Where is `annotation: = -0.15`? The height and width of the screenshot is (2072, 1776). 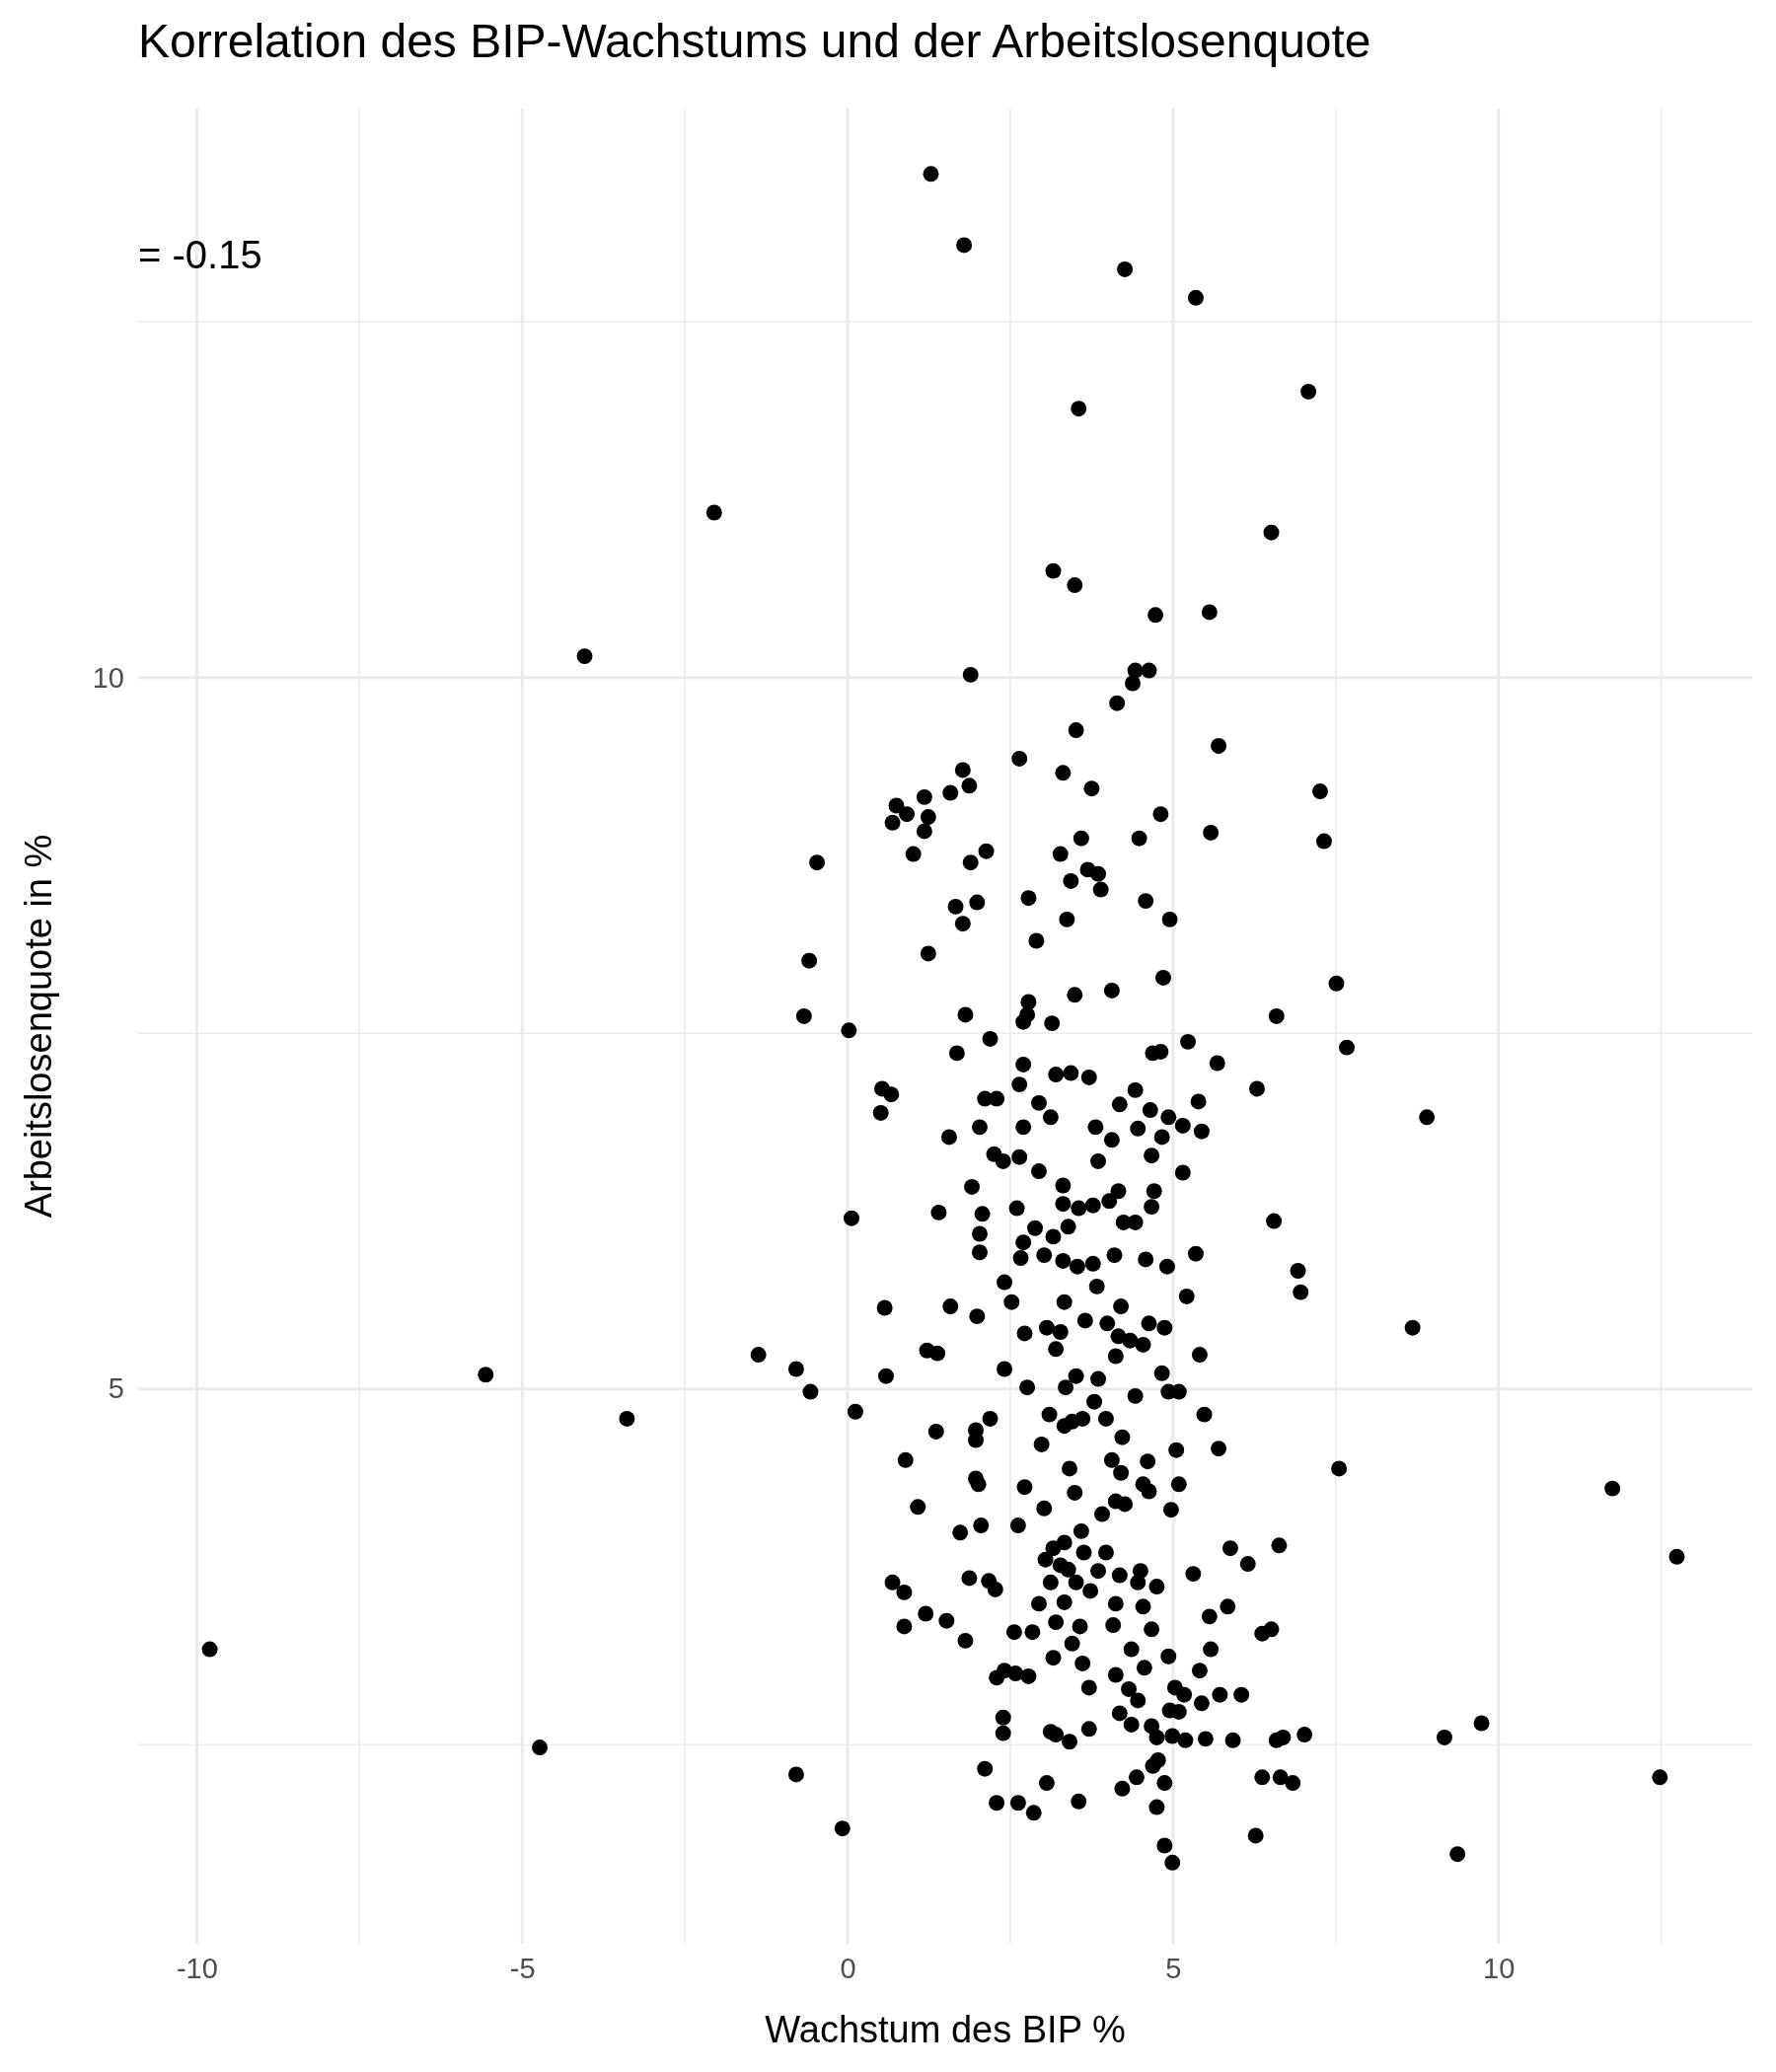
annotation: = -0.15 is located at coordinates (200, 255).